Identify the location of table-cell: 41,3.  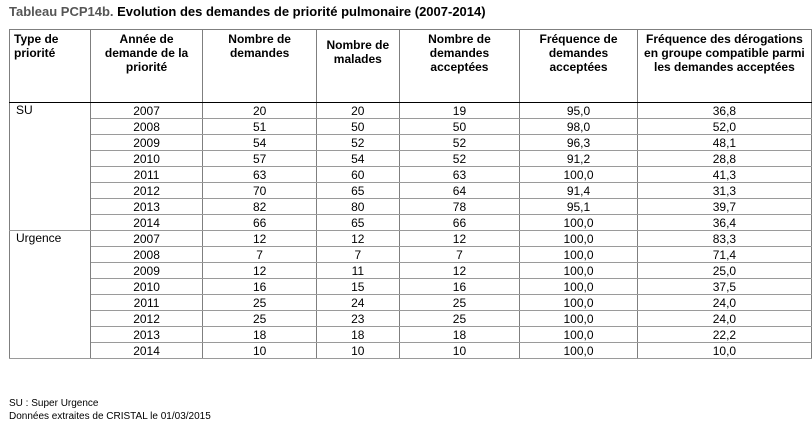
(724, 174).